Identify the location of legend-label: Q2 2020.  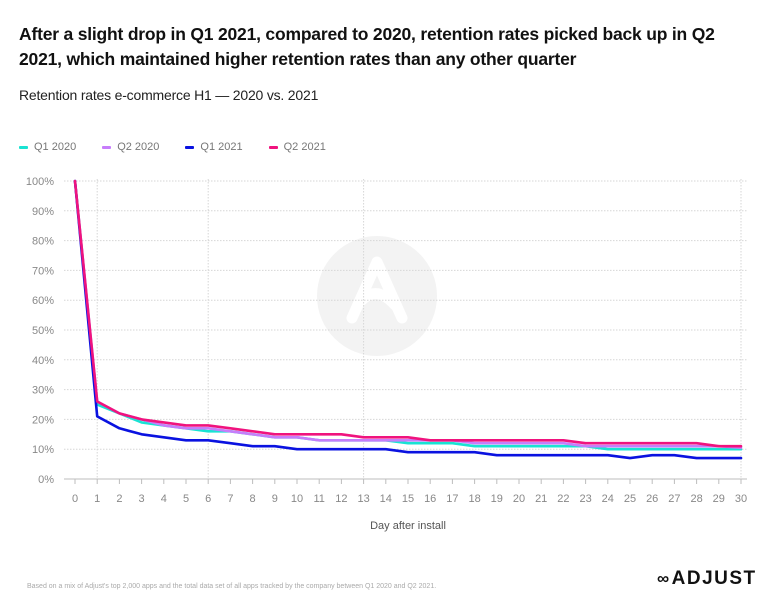
(138, 147).